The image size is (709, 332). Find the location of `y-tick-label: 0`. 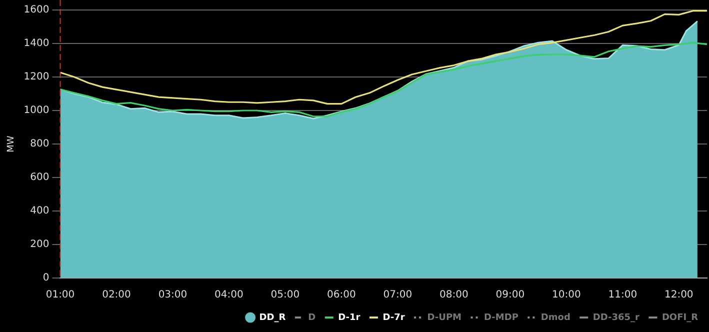

y-tick-label: 0 is located at coordinates (46, 278).